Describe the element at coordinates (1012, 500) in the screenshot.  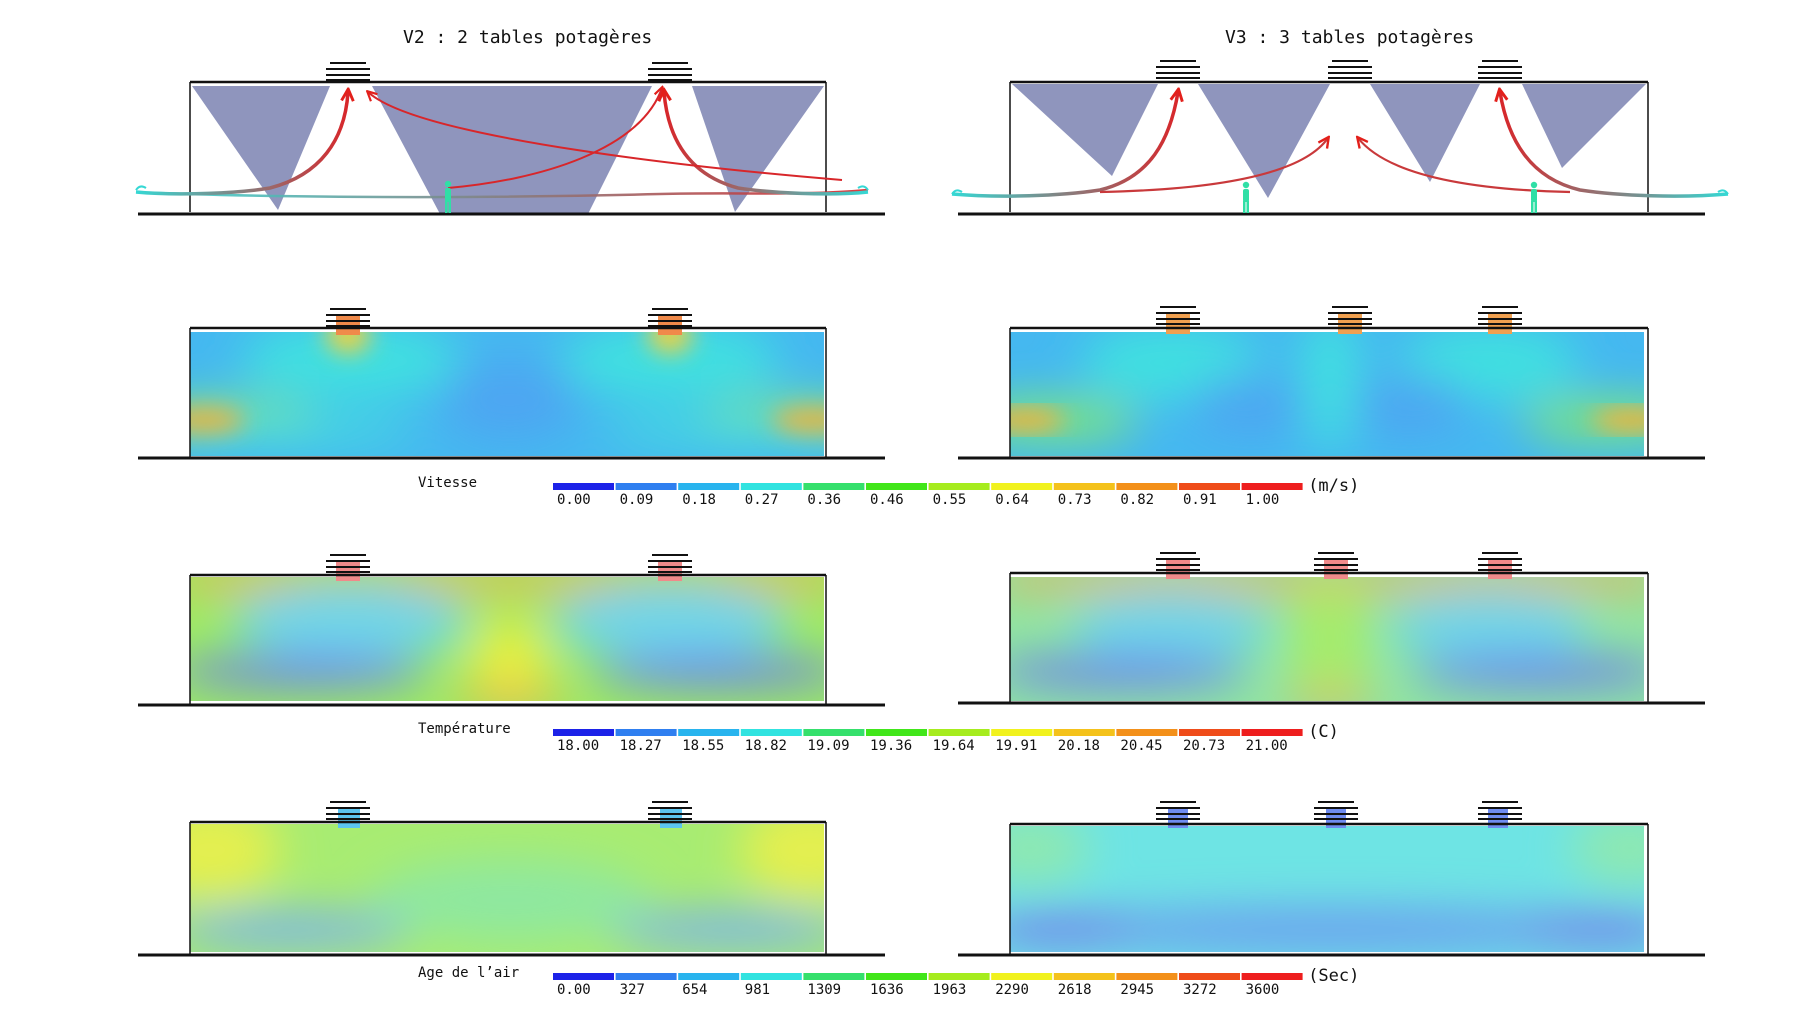
I see `scale-tick-label: 0.64` at that location.